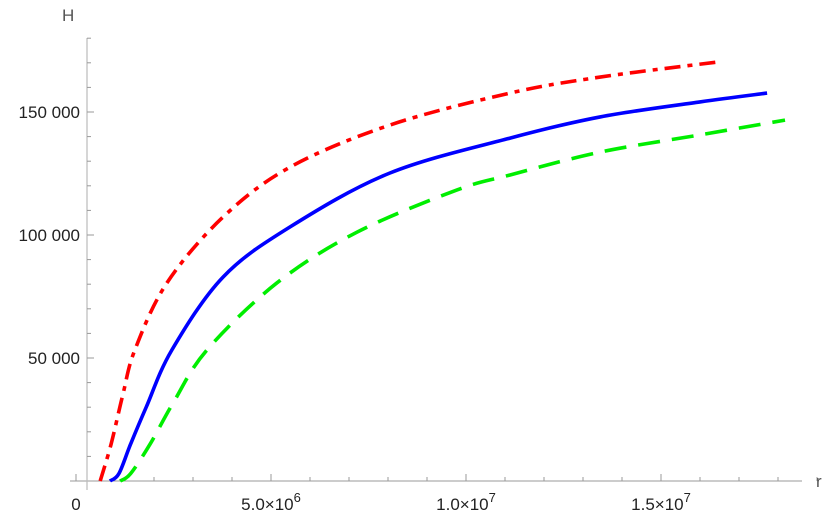 Image resolution: width=830 pixels, height=524 pixels. I want to click on y-tick-label: 100 000, so click(49, 235).